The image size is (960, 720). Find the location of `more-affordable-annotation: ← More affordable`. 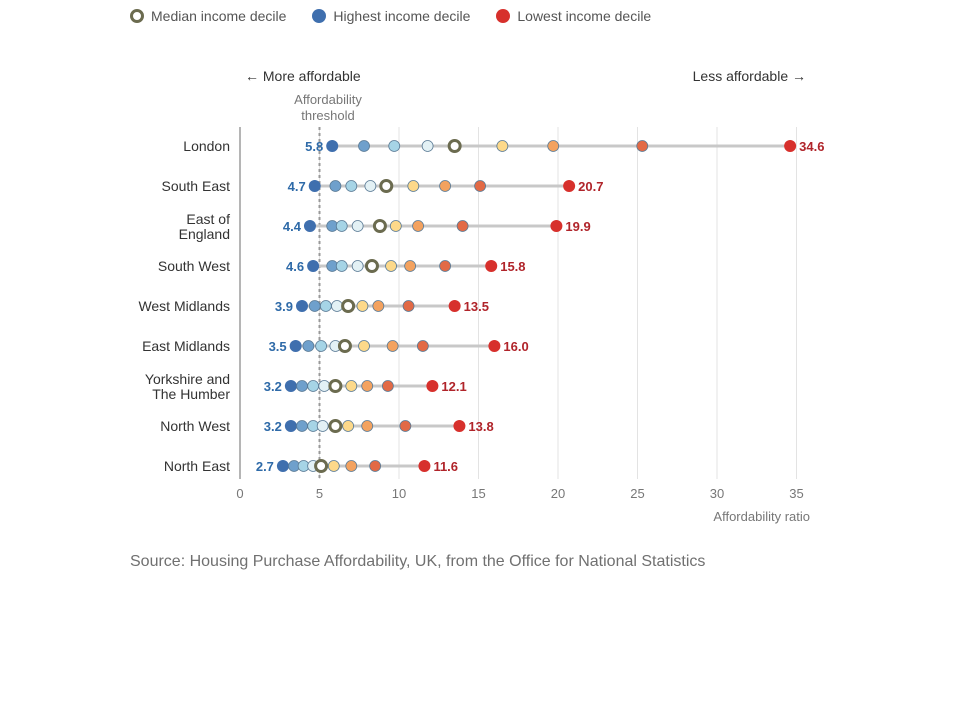

more-affordable-annotation: ← More affordable is located at coordinates (303, 76).